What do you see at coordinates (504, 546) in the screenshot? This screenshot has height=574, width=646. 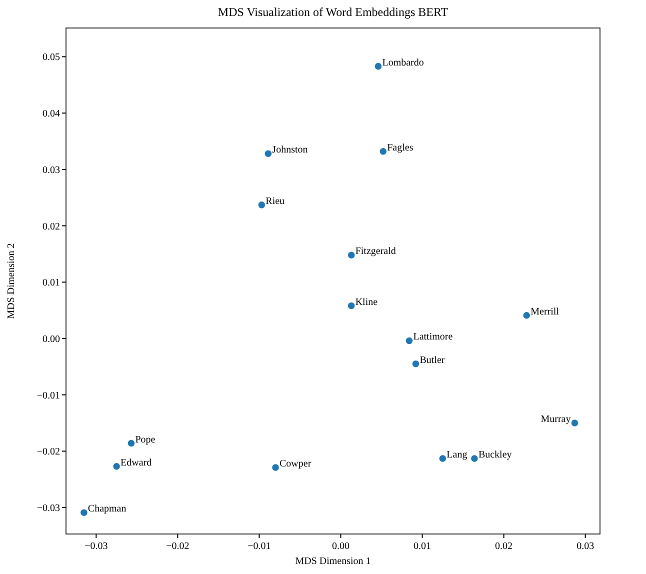 I see `x-tick-label: 0.02` at bounding box center [504, 546].